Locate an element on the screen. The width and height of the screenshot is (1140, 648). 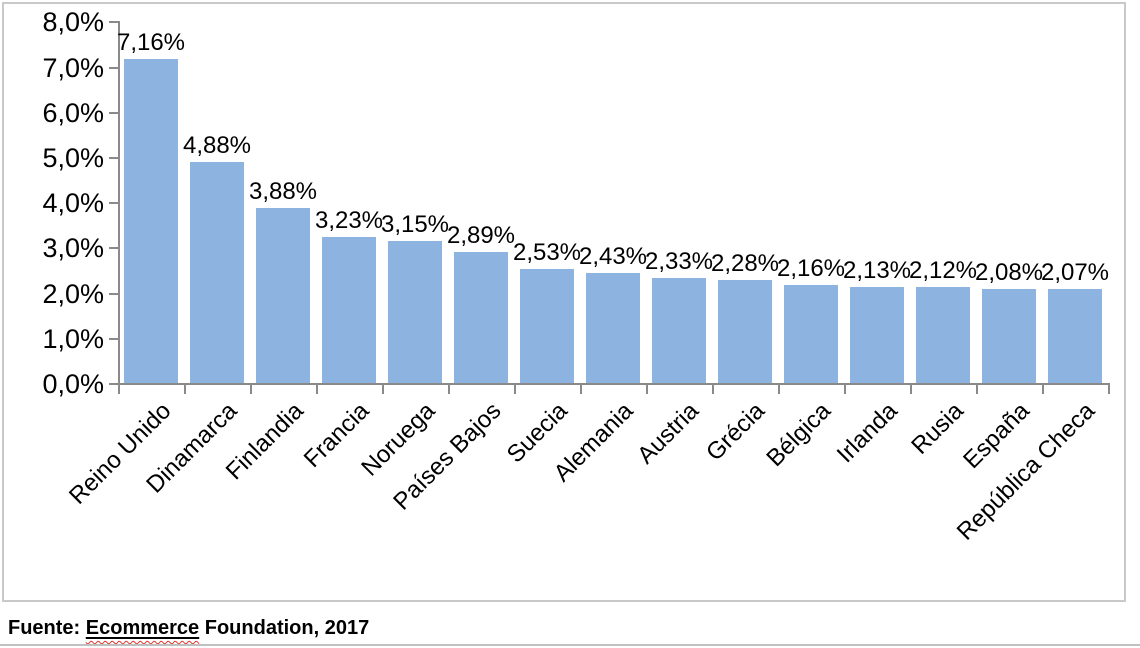
category-label-text: Austria is located at coordinates (668, 433).